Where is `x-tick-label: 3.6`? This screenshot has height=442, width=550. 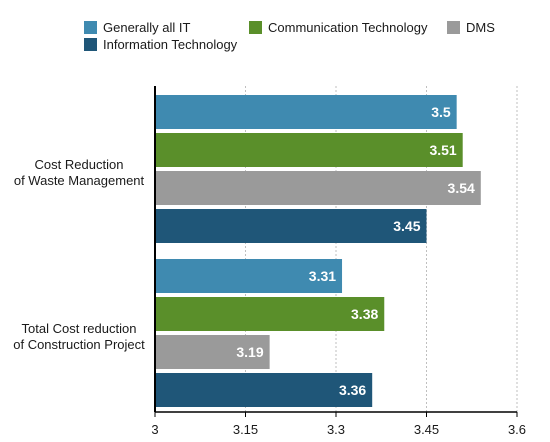 x-tick-label: 3.6 is located at coordinates (517, 429).